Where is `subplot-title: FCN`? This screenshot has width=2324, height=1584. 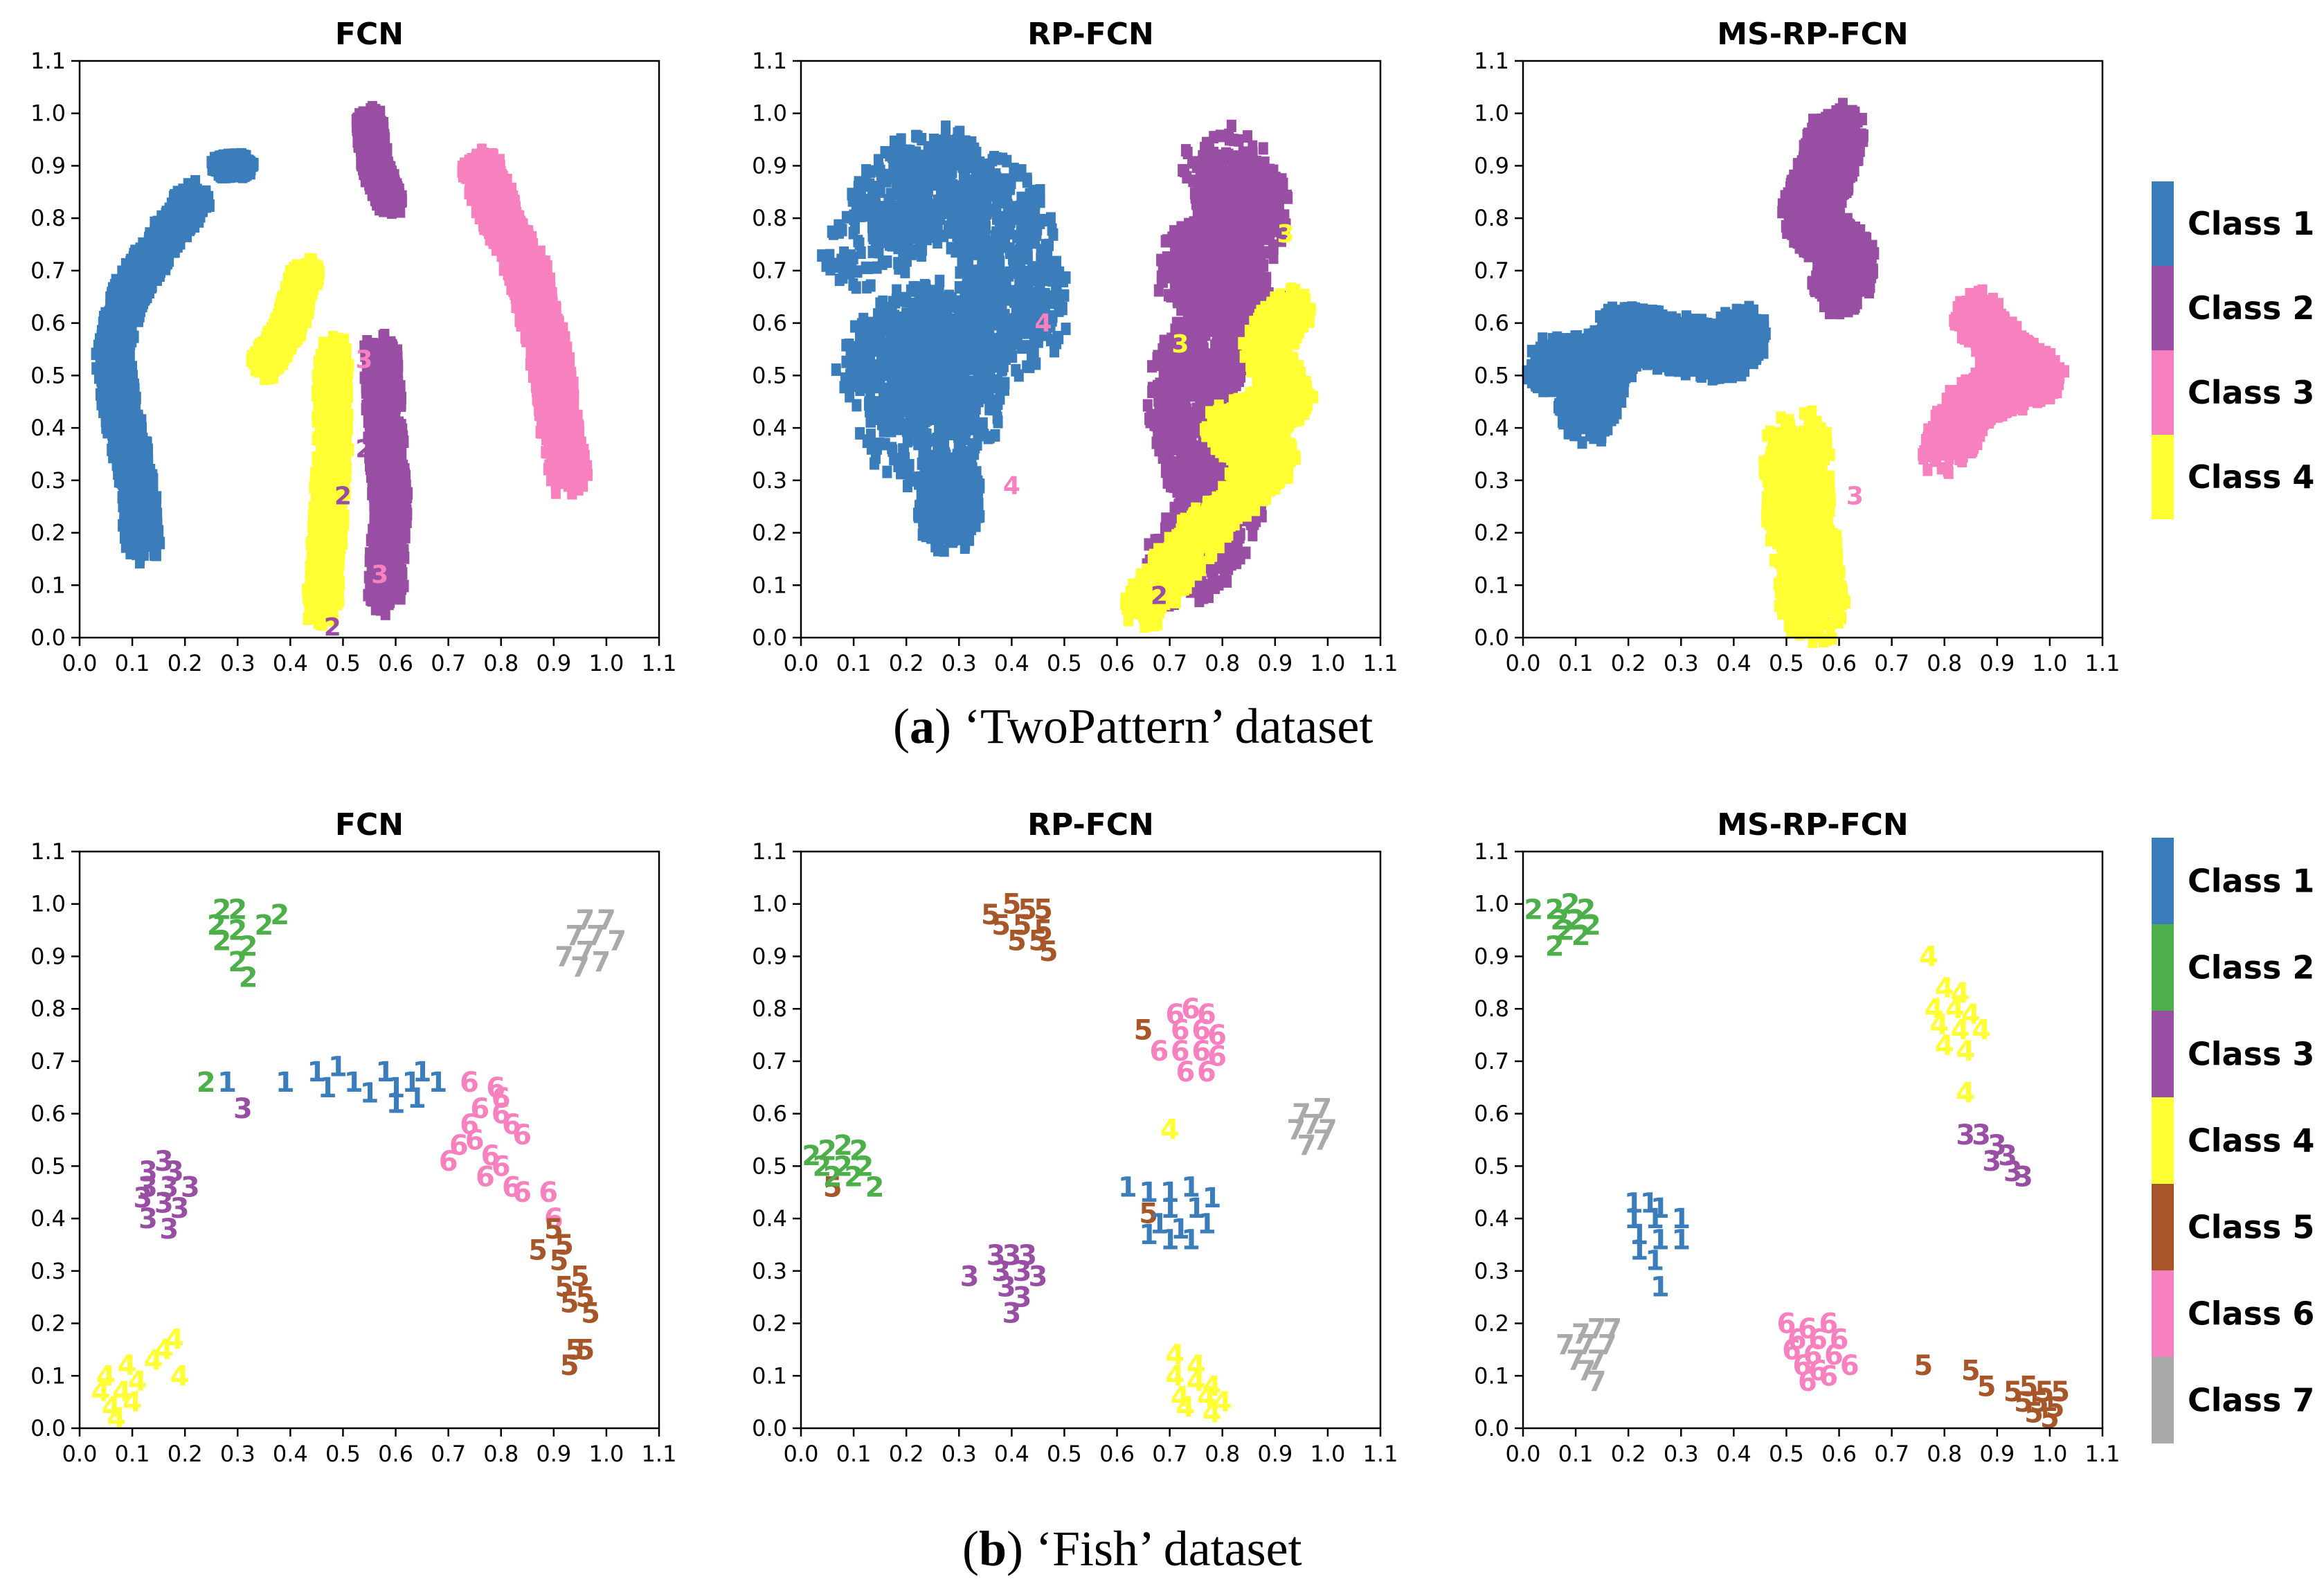
subplot-title: FCN is located at coordinates (369, 34).